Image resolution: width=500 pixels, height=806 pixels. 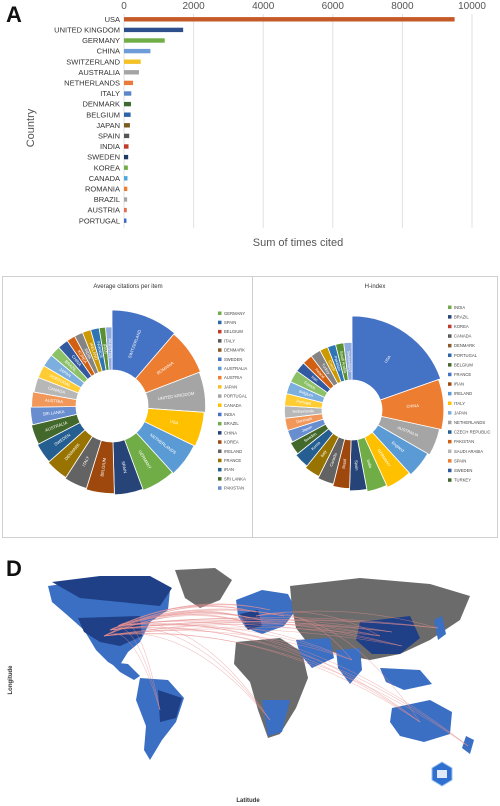 What do you see at coordinates (412, 406) in the screenshot?
I see `slice-label: CHINA` at bounding box center [412, 406].